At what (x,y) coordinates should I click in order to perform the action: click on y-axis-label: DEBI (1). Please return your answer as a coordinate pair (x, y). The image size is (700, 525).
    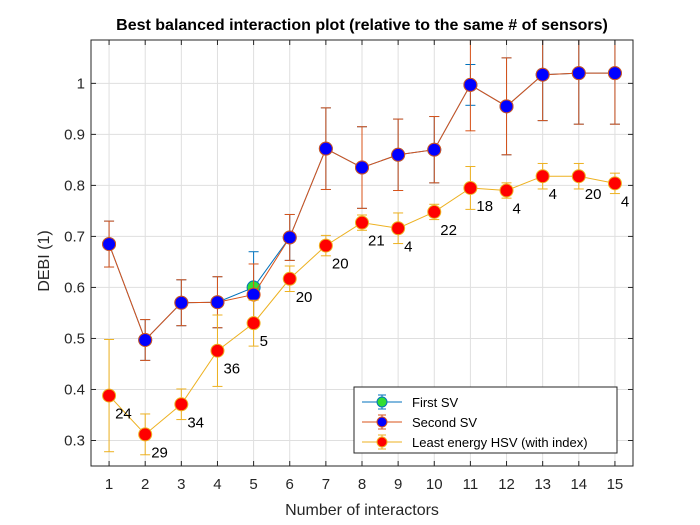
    Looking at the image, I should click on (44, 260).